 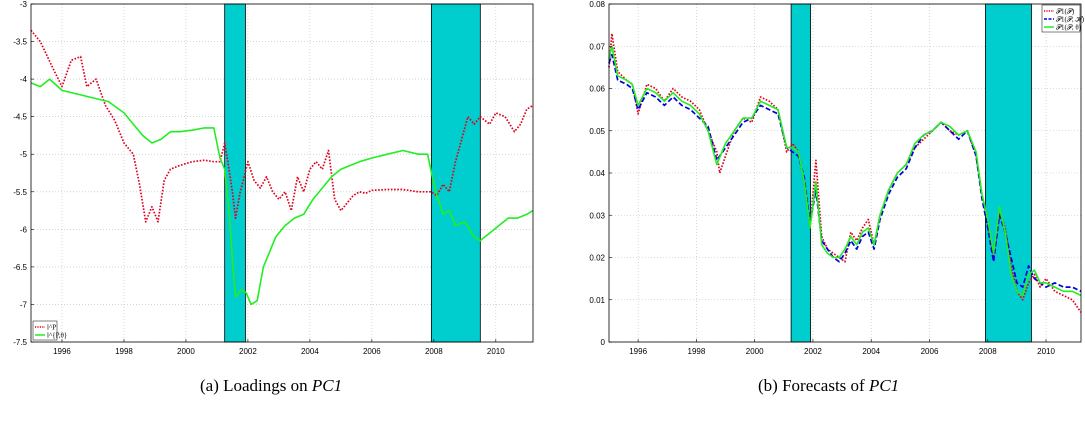 I want to click on y-tick-label: 0.04, so click(x=597, y=173).